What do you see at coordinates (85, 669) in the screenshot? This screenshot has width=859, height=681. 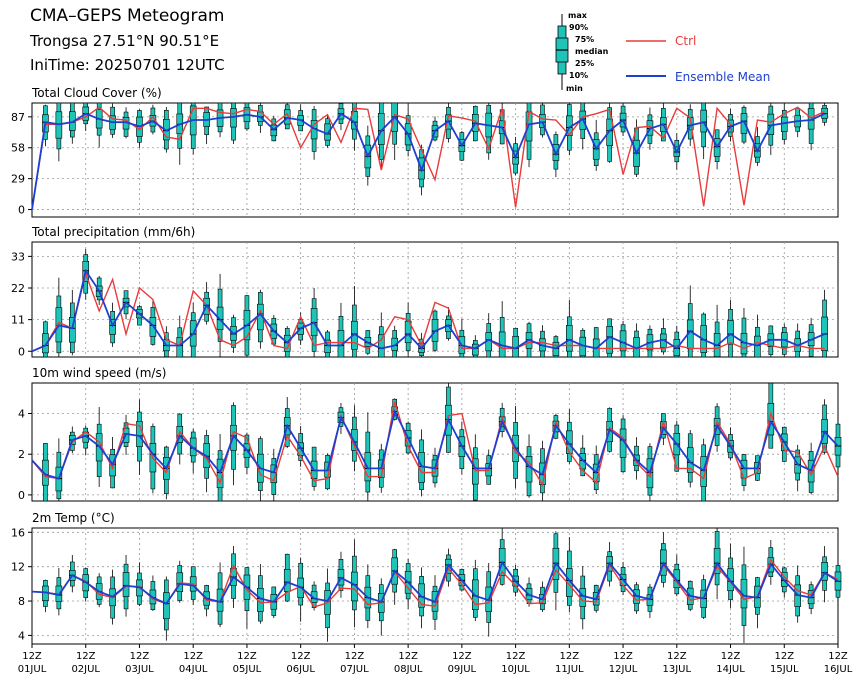 I see `x-tick-date-label: 02JUL` at bounding box center [85, 669].